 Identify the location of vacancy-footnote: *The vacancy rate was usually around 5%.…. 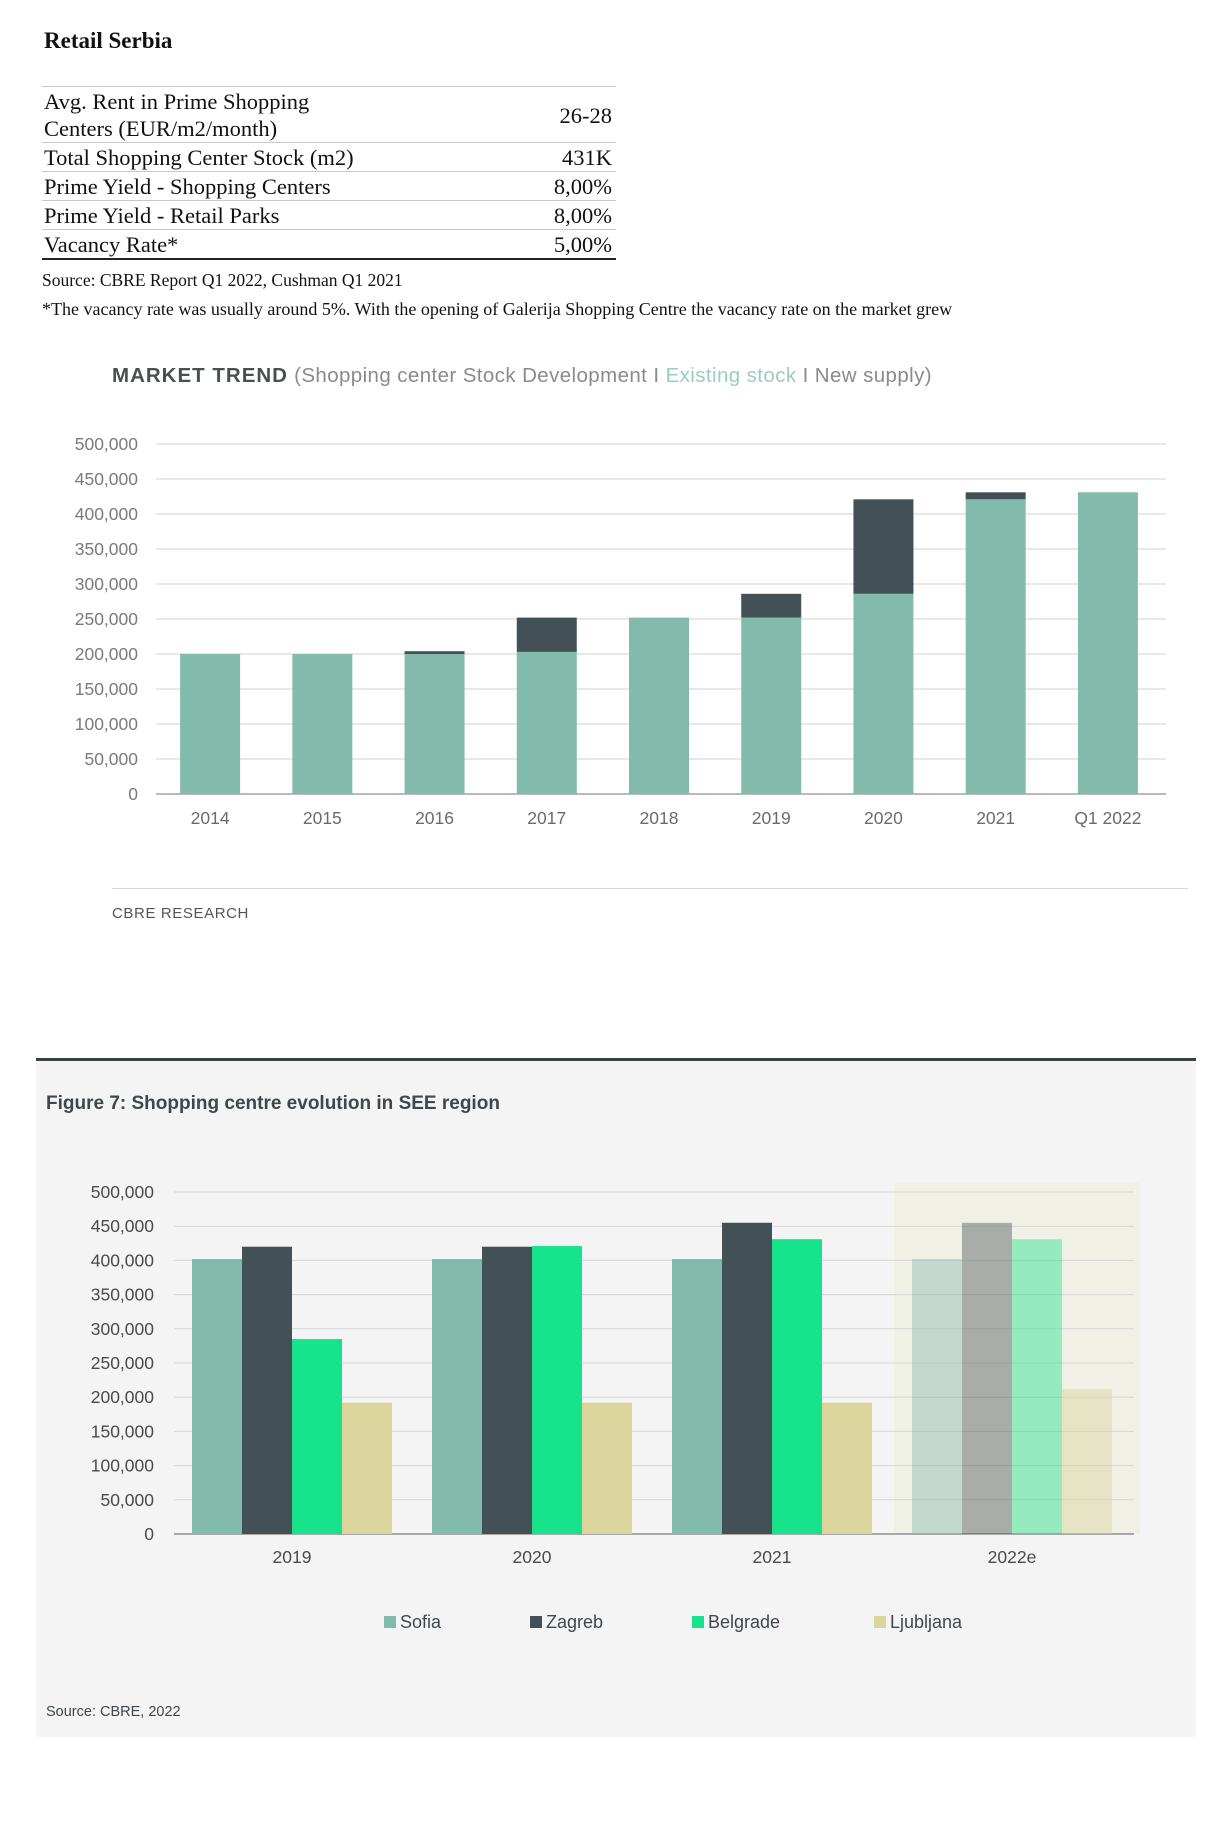
(497, 309).